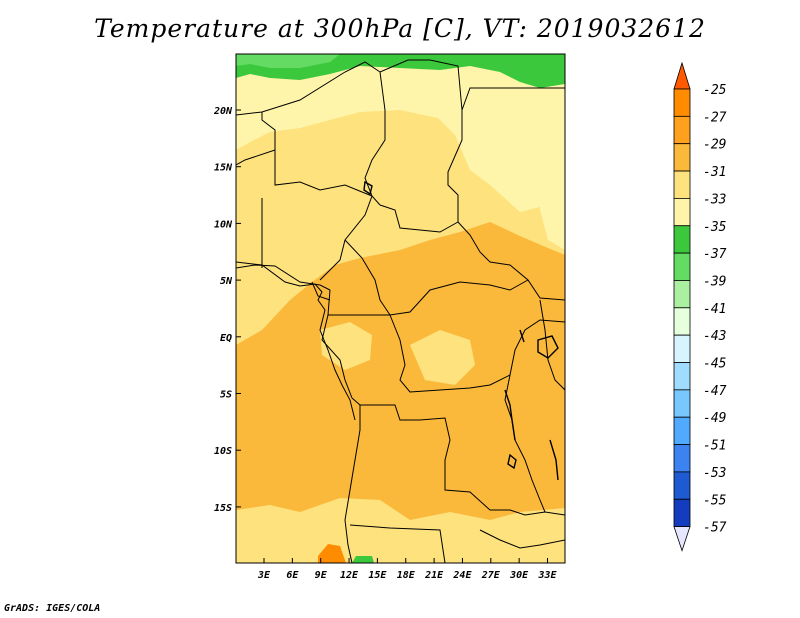 This screenshot has height=618, width=800. What do you see at coordinates (223, 224) in the screenshot?
I see `lat-tick-label: 10N` at bounding box center [223, 224].